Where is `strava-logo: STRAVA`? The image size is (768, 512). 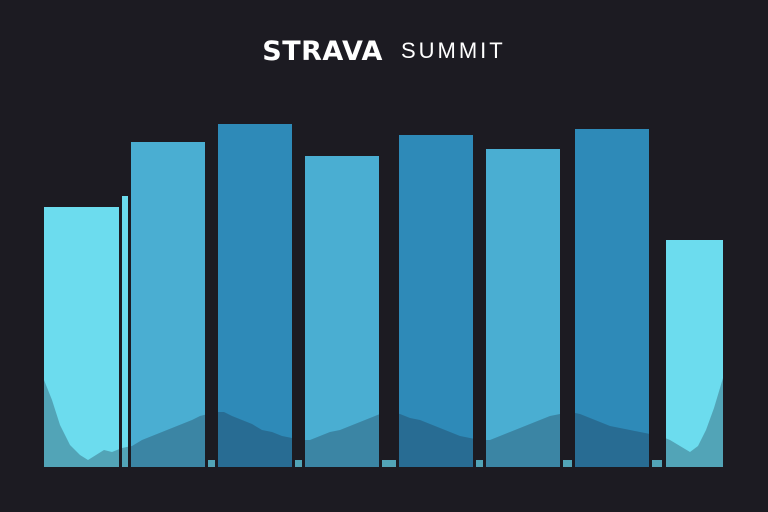 strava-logo: STRAVA is located at coordinates (322, 51).